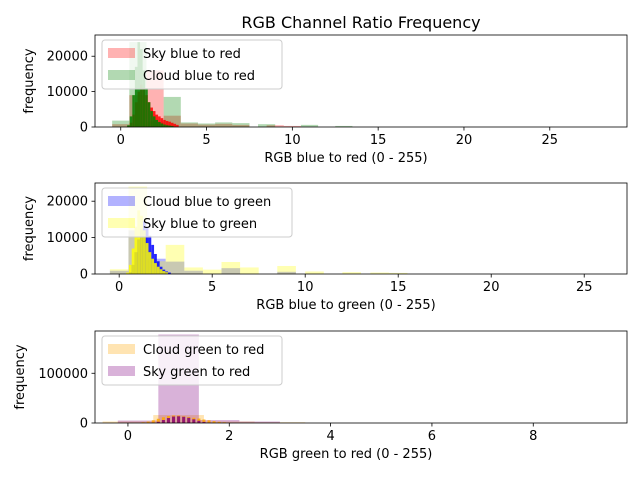 Image resolution: width=640 pixels, height=480 pixels. What do you see at coordinates (196, 372) in the screenshot?
I see `legend-label-2: Sky green to red` at bounding box center [196, 372].